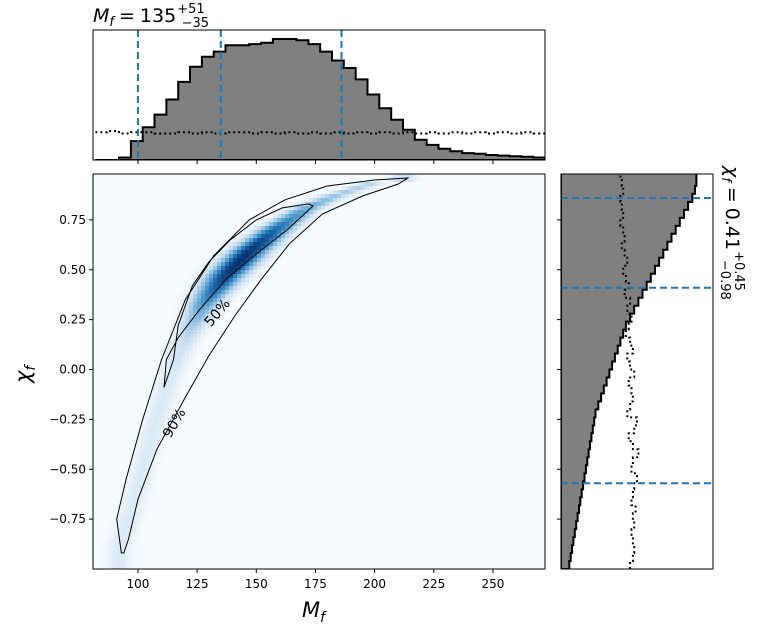 The width and height of the screenshot is (760, 634). I want to click on top-title-symbol: M, so click(101, 16).